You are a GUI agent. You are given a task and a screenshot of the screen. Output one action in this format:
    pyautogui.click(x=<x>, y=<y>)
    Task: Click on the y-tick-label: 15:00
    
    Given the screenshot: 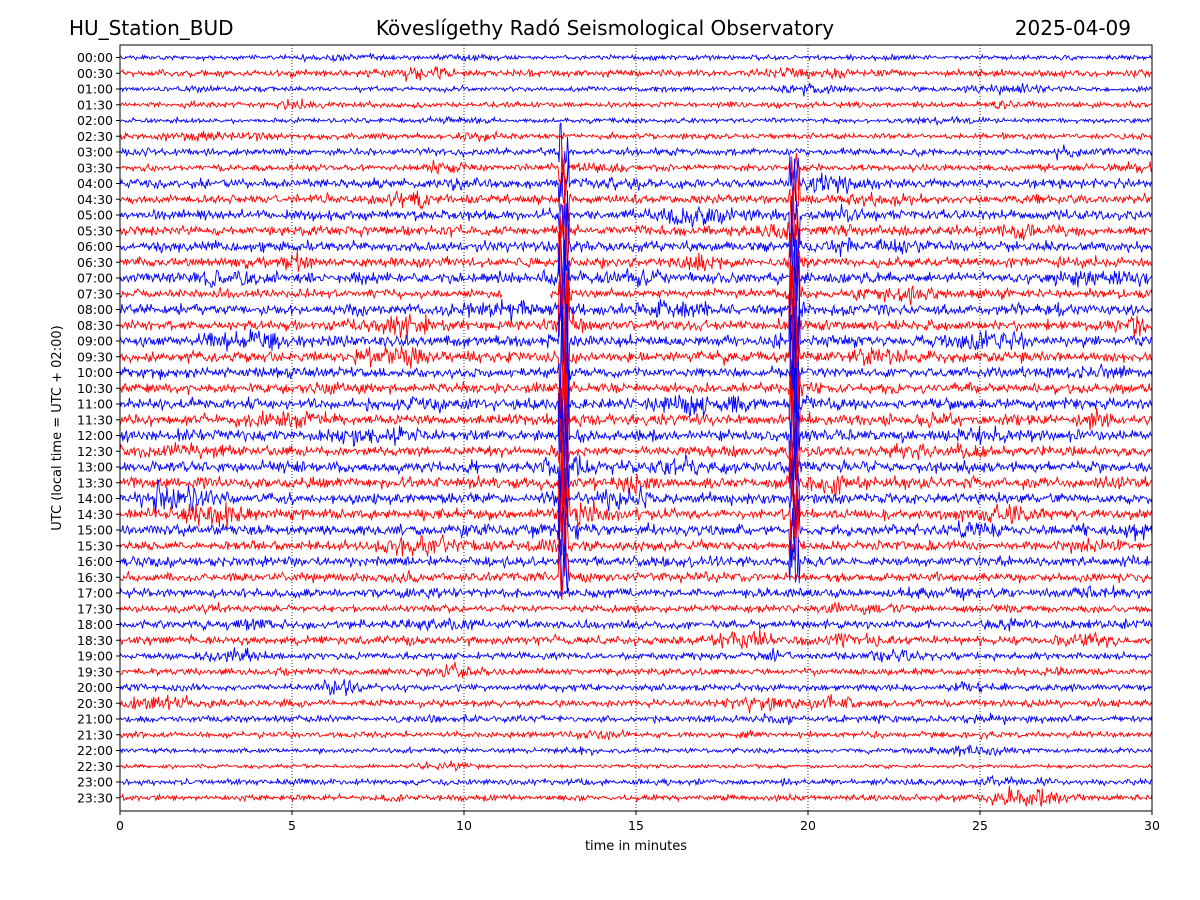 What is the action you would take?
    pyautogui.click(x=95, y=530)
    